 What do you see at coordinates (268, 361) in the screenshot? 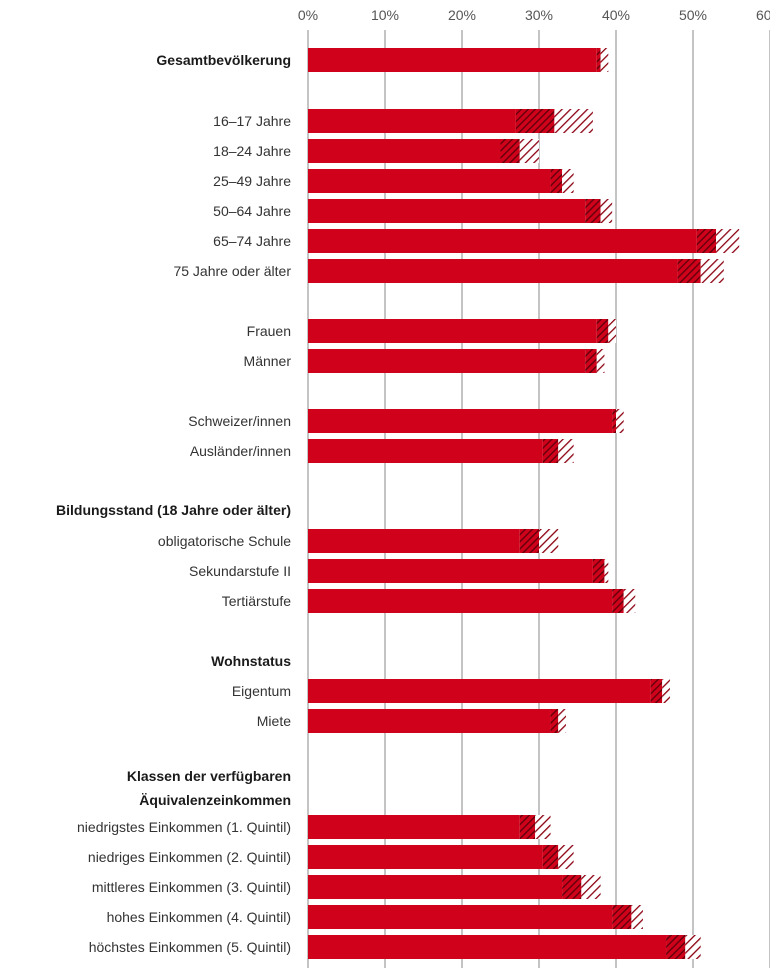
I see `category-label: Männer` at bounding box center [268, 361].